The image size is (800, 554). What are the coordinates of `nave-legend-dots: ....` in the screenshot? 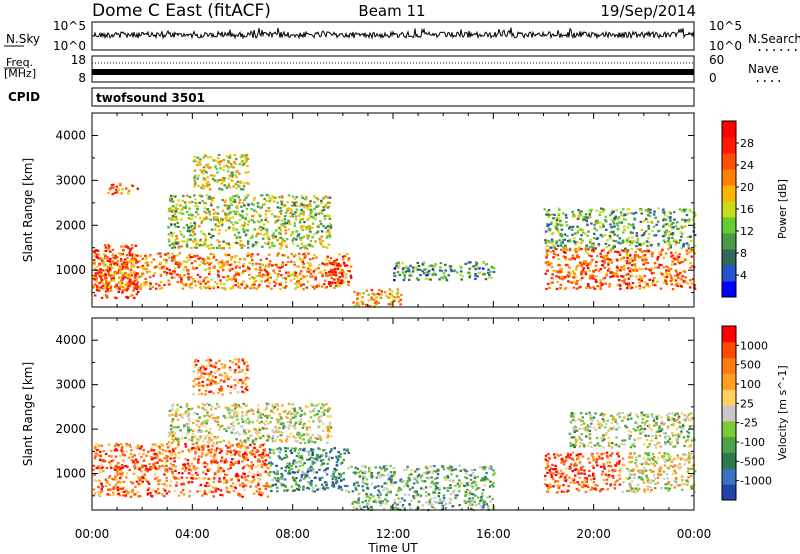 It's located at (768, 78).